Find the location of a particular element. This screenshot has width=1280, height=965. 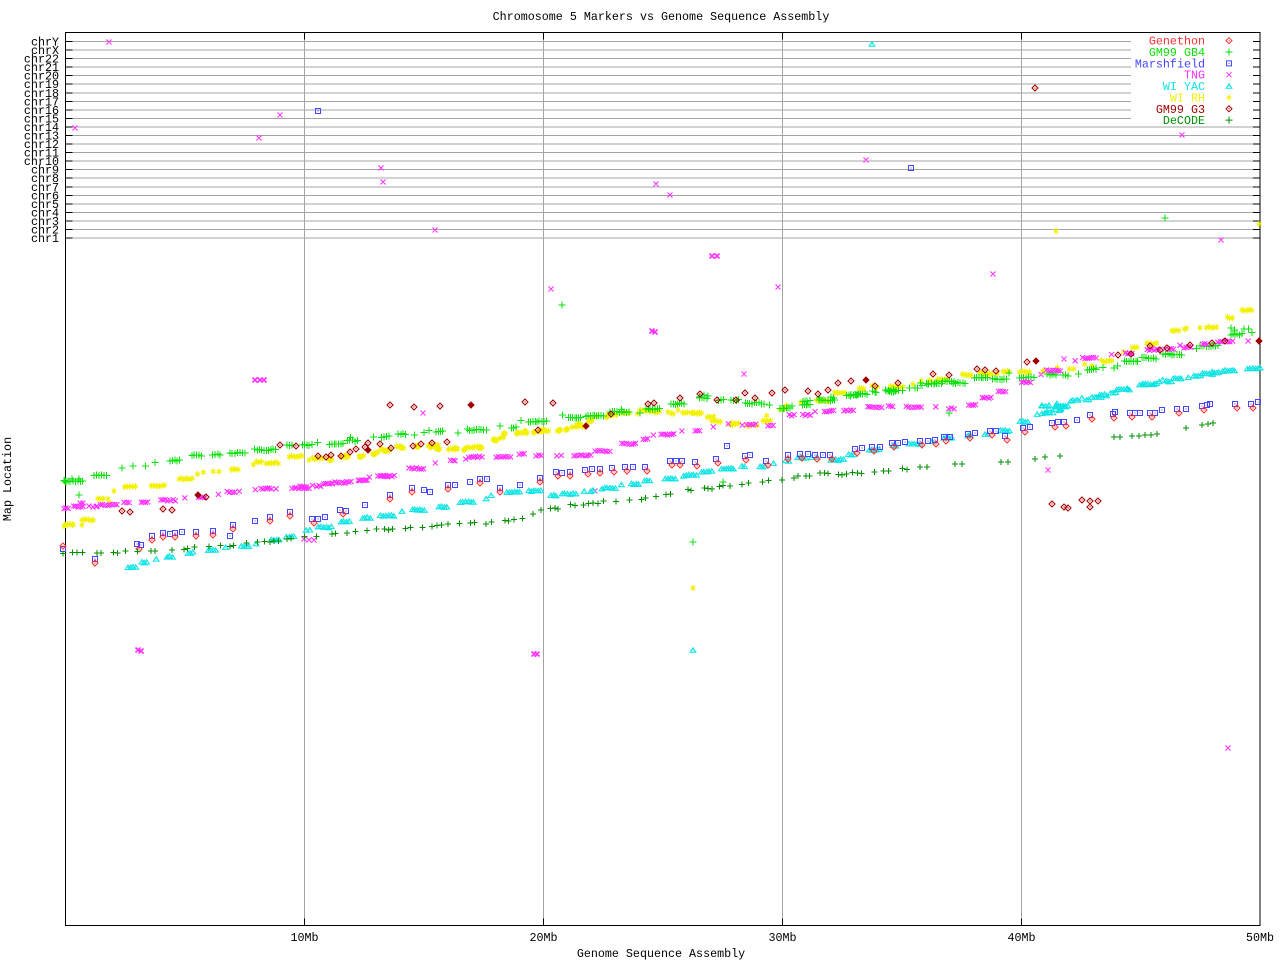

svg-text: chrX is located at coordinates (45, 51).